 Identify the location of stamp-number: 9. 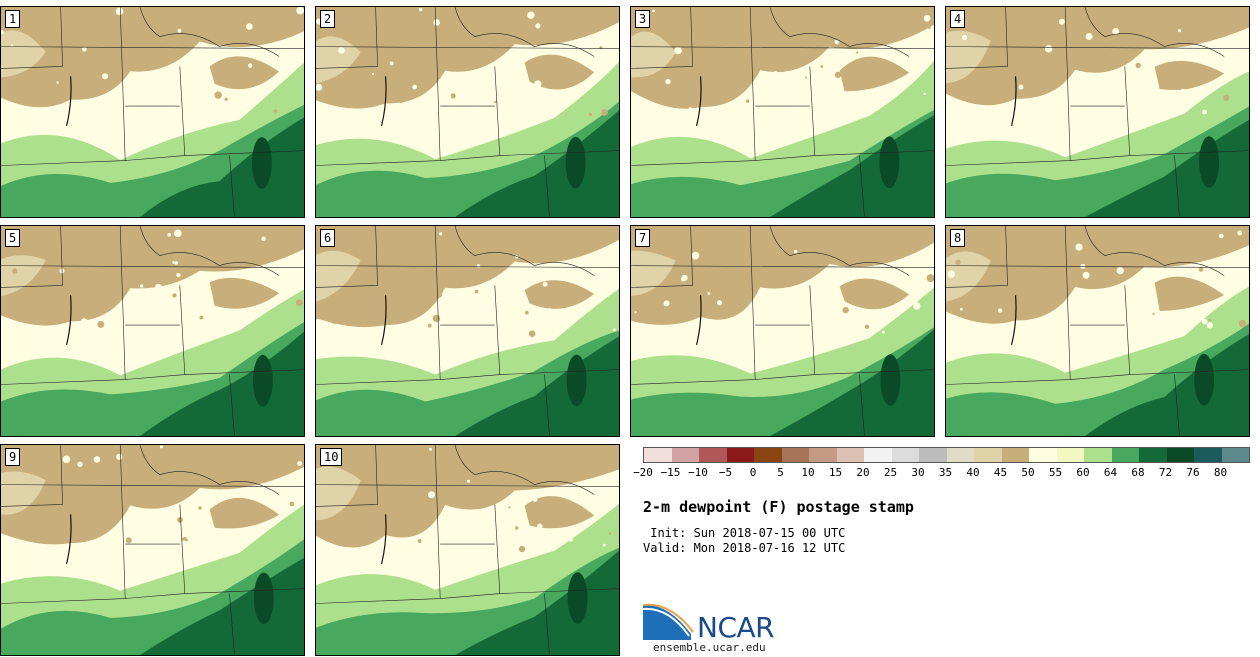
(13, 457).